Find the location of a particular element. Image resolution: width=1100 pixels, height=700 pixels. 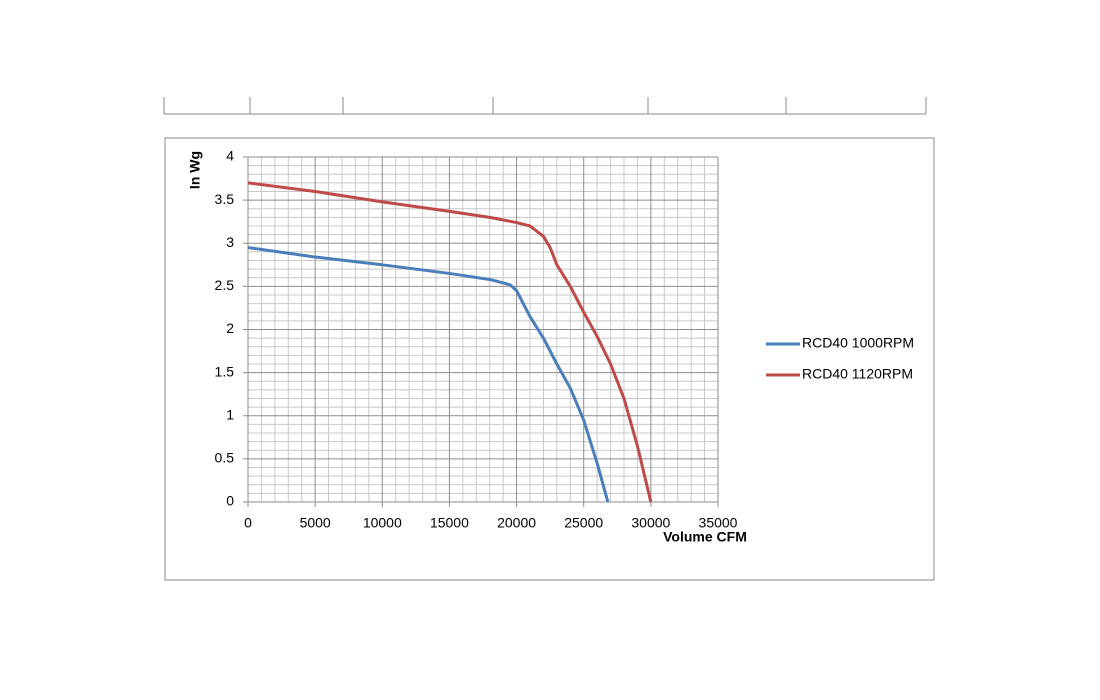

x-axis-title: Volume CFM is located at coordinates (705, 537).